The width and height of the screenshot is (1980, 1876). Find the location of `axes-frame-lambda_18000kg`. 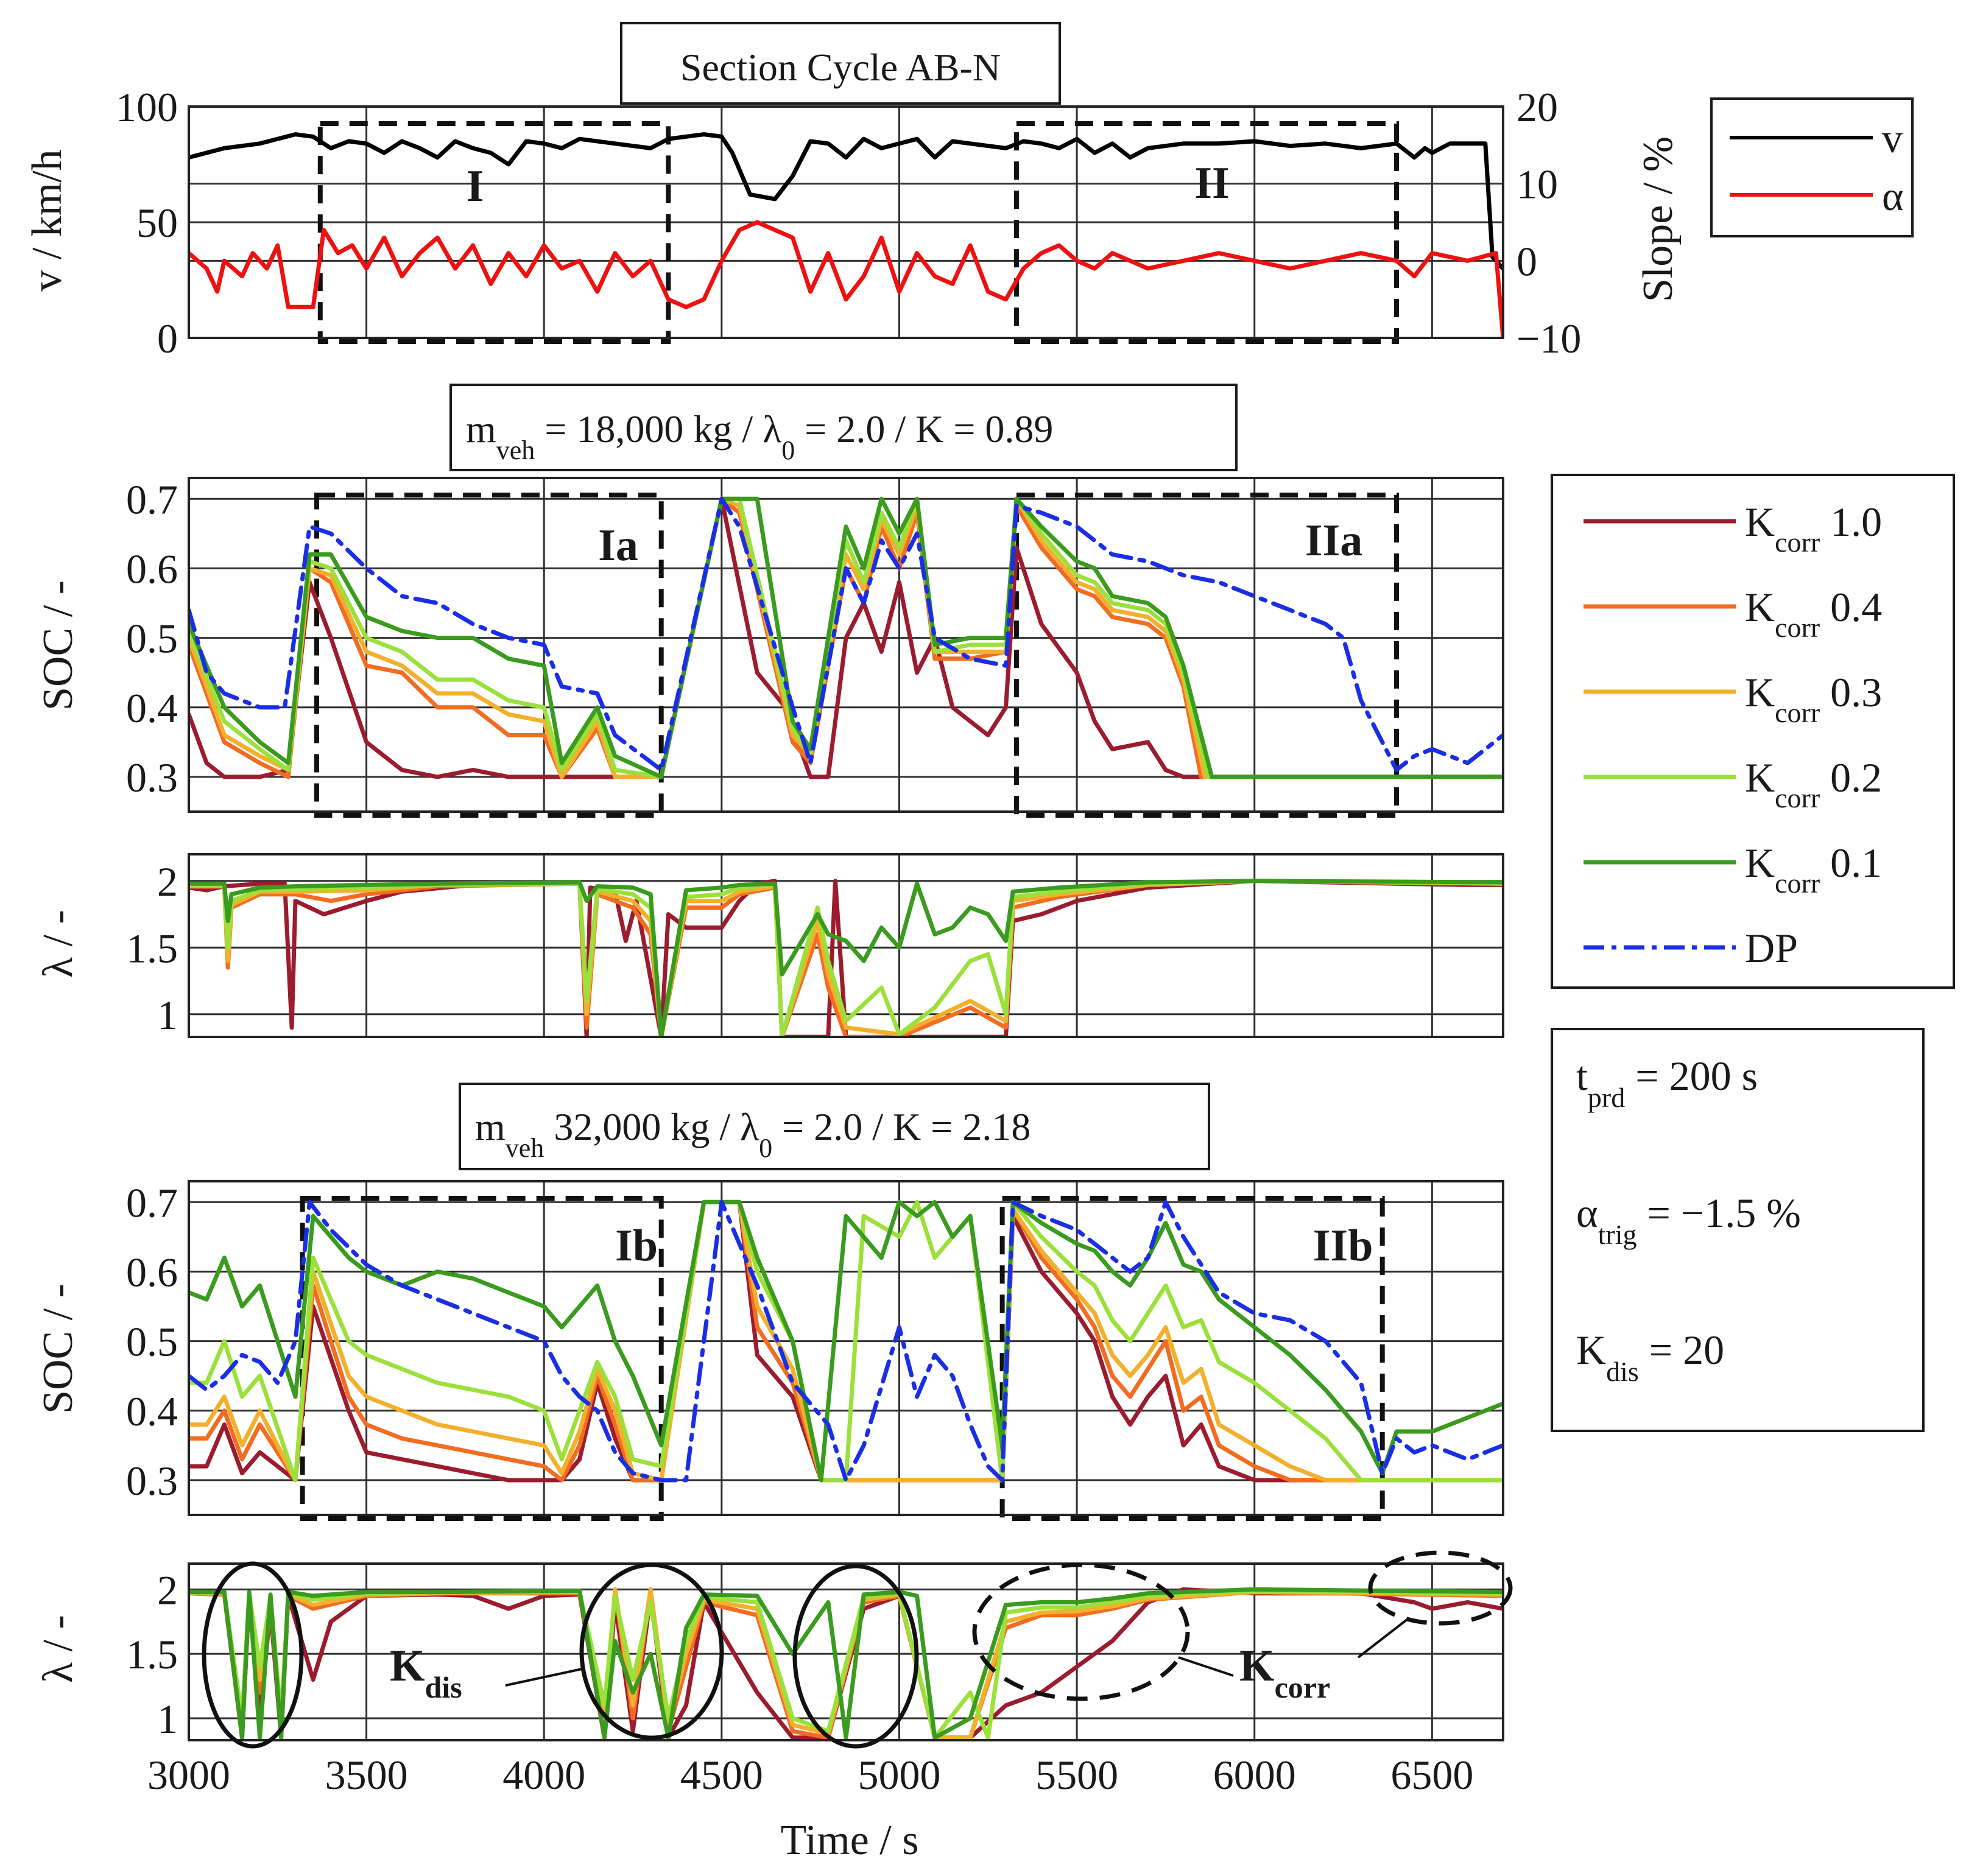

axes-frame-lambda_18000kg is located at coordinates (846, 945).